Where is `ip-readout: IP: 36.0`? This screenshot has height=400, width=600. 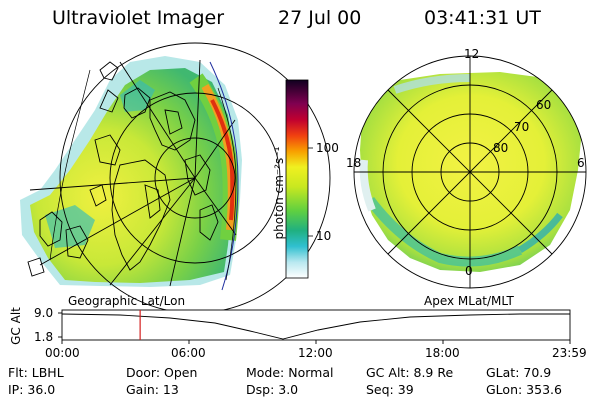
ip-readout: IP: 36.0 is located at coordinates (32, 389).